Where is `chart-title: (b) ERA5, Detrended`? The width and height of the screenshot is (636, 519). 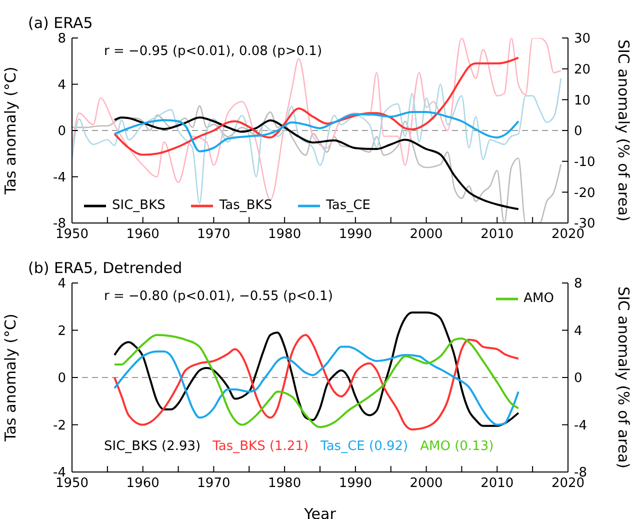 chart-title: (b) ERA5, Detrended is located at coordinates (105, 268).